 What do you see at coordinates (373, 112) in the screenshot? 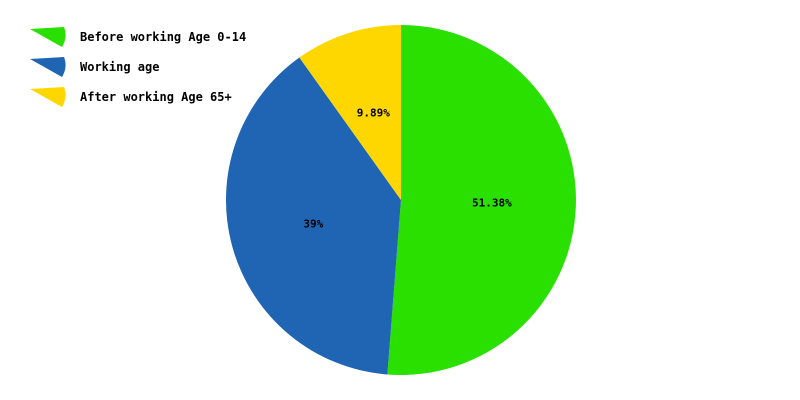
I see `pie-slice-label-2: 9.89%` at bounding box center [373, 112].